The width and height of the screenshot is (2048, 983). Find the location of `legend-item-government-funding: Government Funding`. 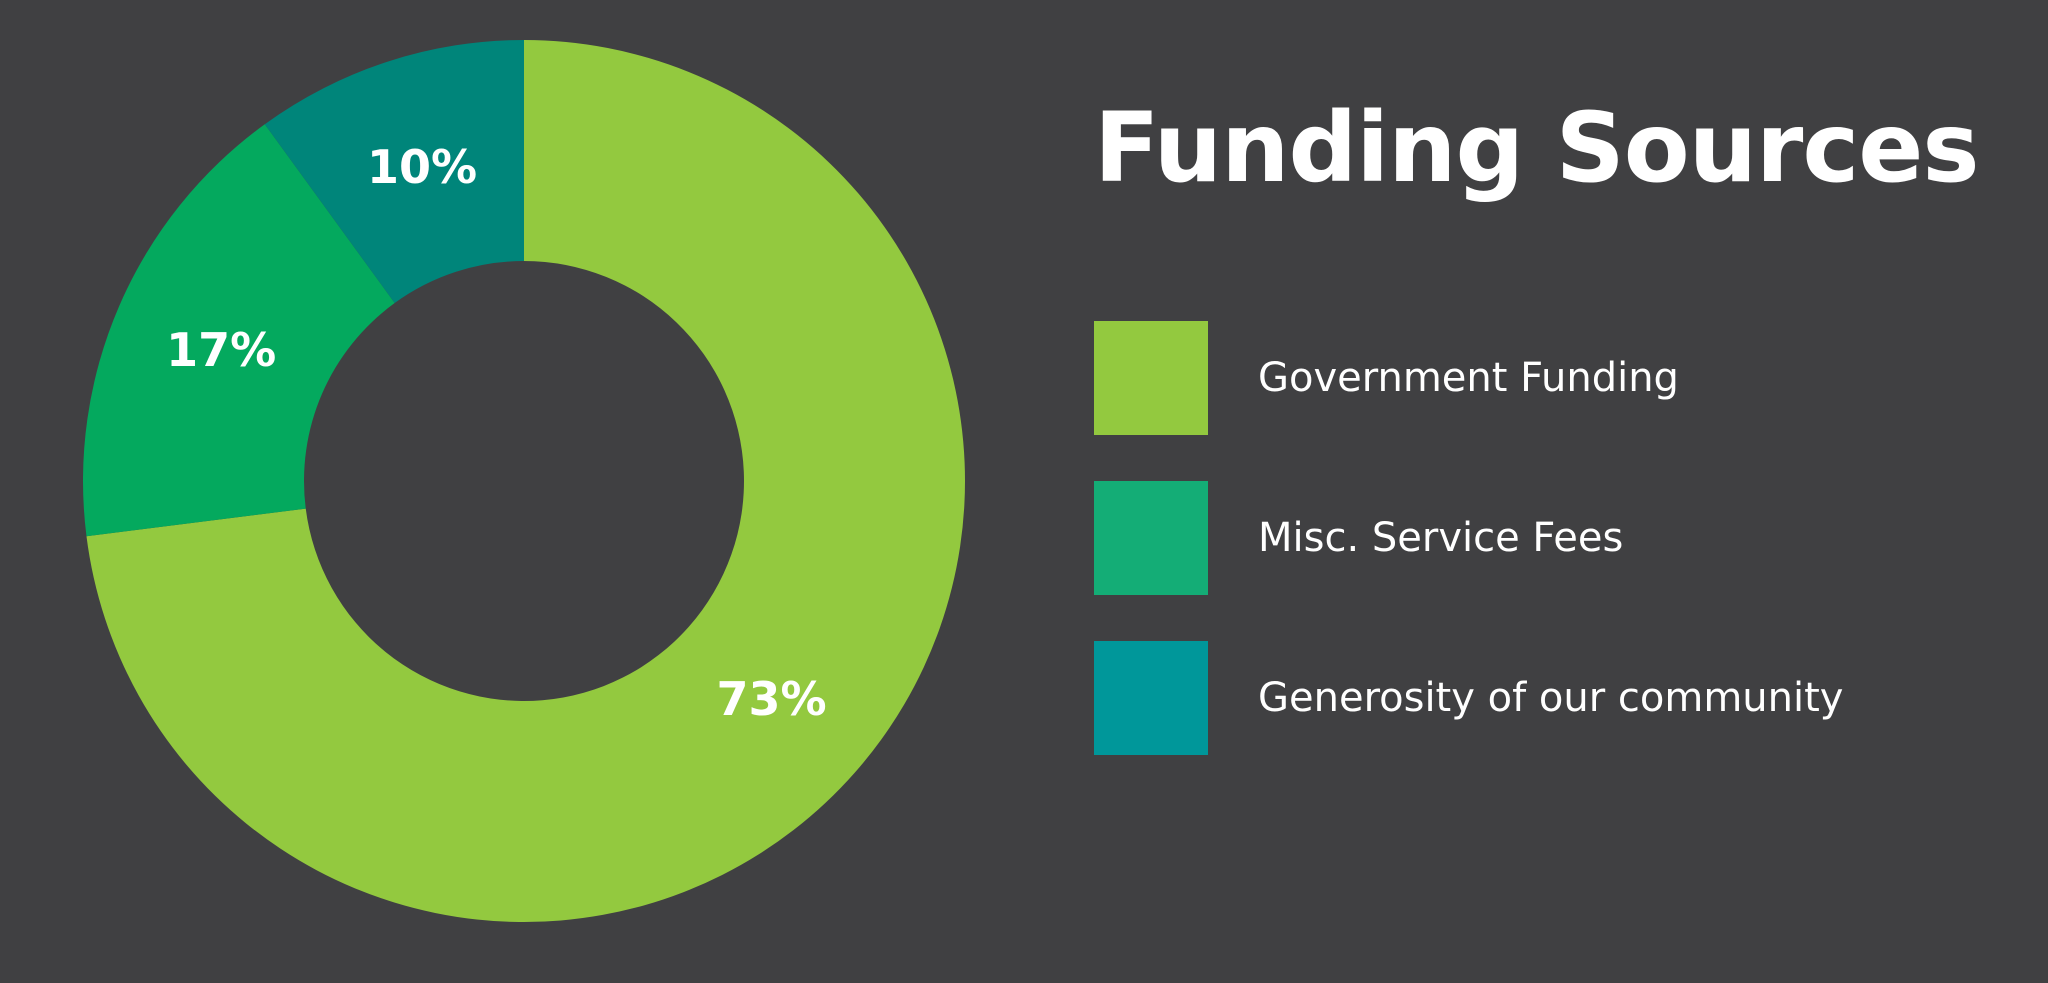

legend-item-government-funding: Government Funding is located at coordinates (1468, 378).